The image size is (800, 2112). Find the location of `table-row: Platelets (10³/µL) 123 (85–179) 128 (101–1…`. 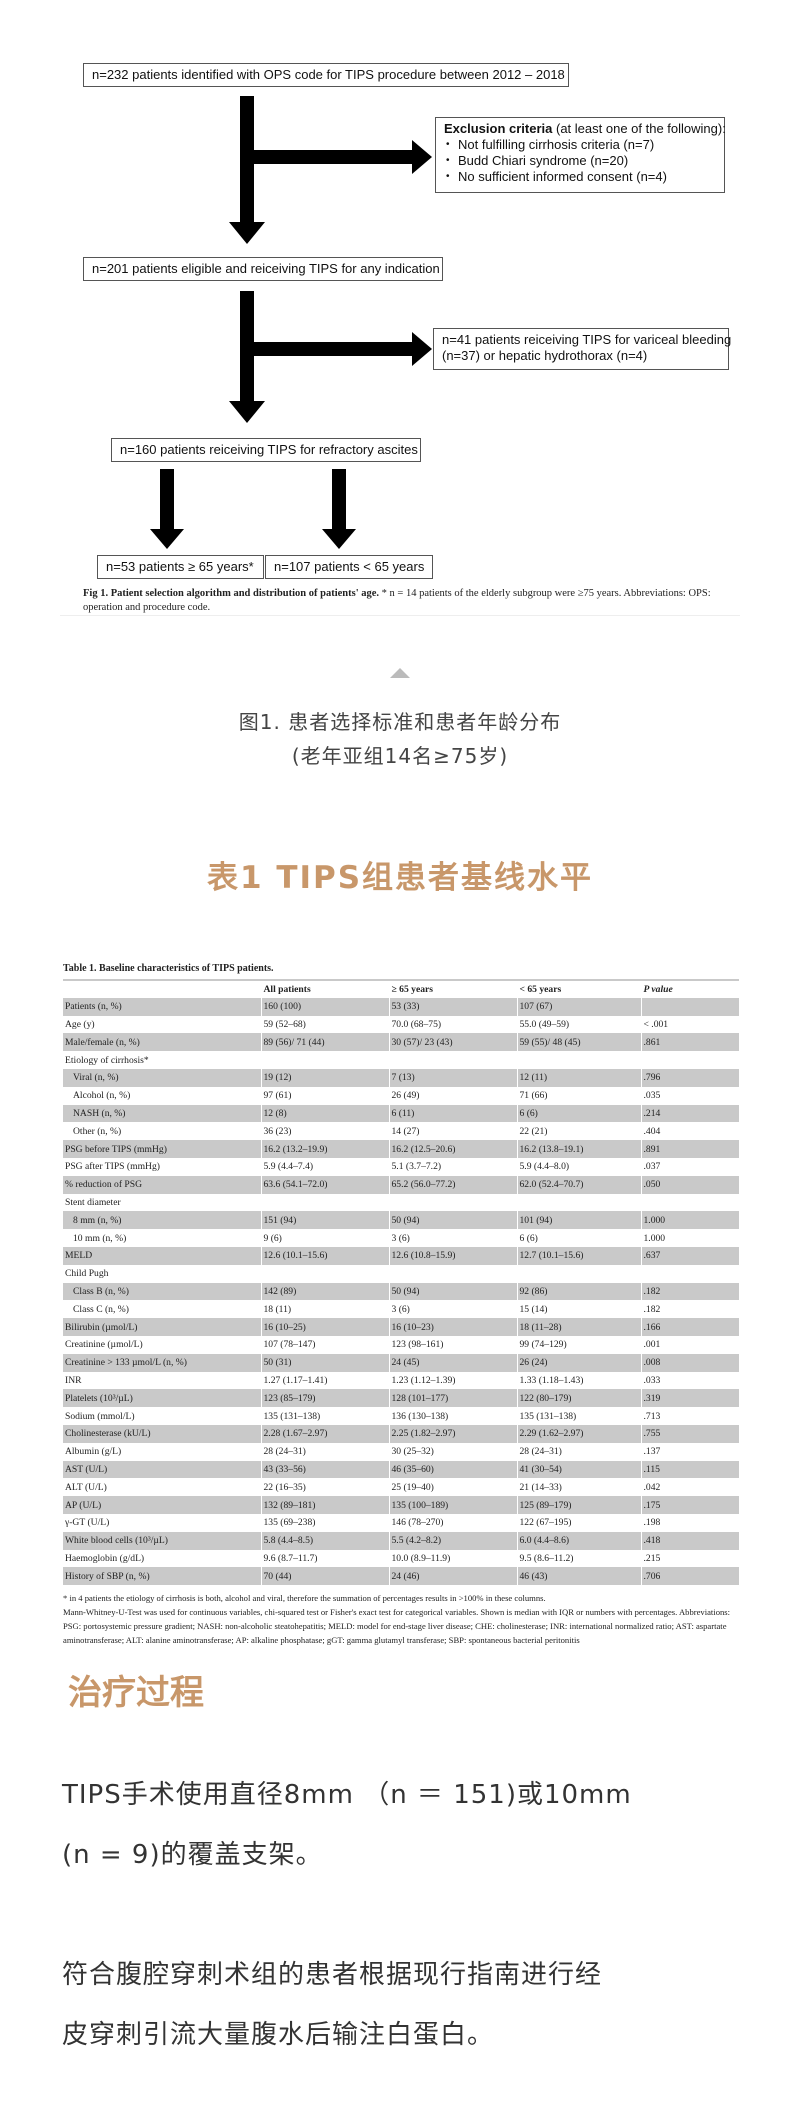

table-row: Platelets (10³/µL) 123 (85–179) 128 (101–1… is located at coordinates (401, 1398).